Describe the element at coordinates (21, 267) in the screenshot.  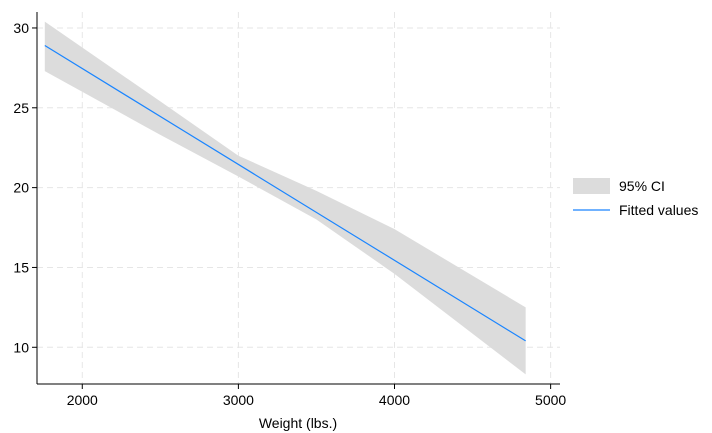
I see `y-tick-label-1: 15` at that location.